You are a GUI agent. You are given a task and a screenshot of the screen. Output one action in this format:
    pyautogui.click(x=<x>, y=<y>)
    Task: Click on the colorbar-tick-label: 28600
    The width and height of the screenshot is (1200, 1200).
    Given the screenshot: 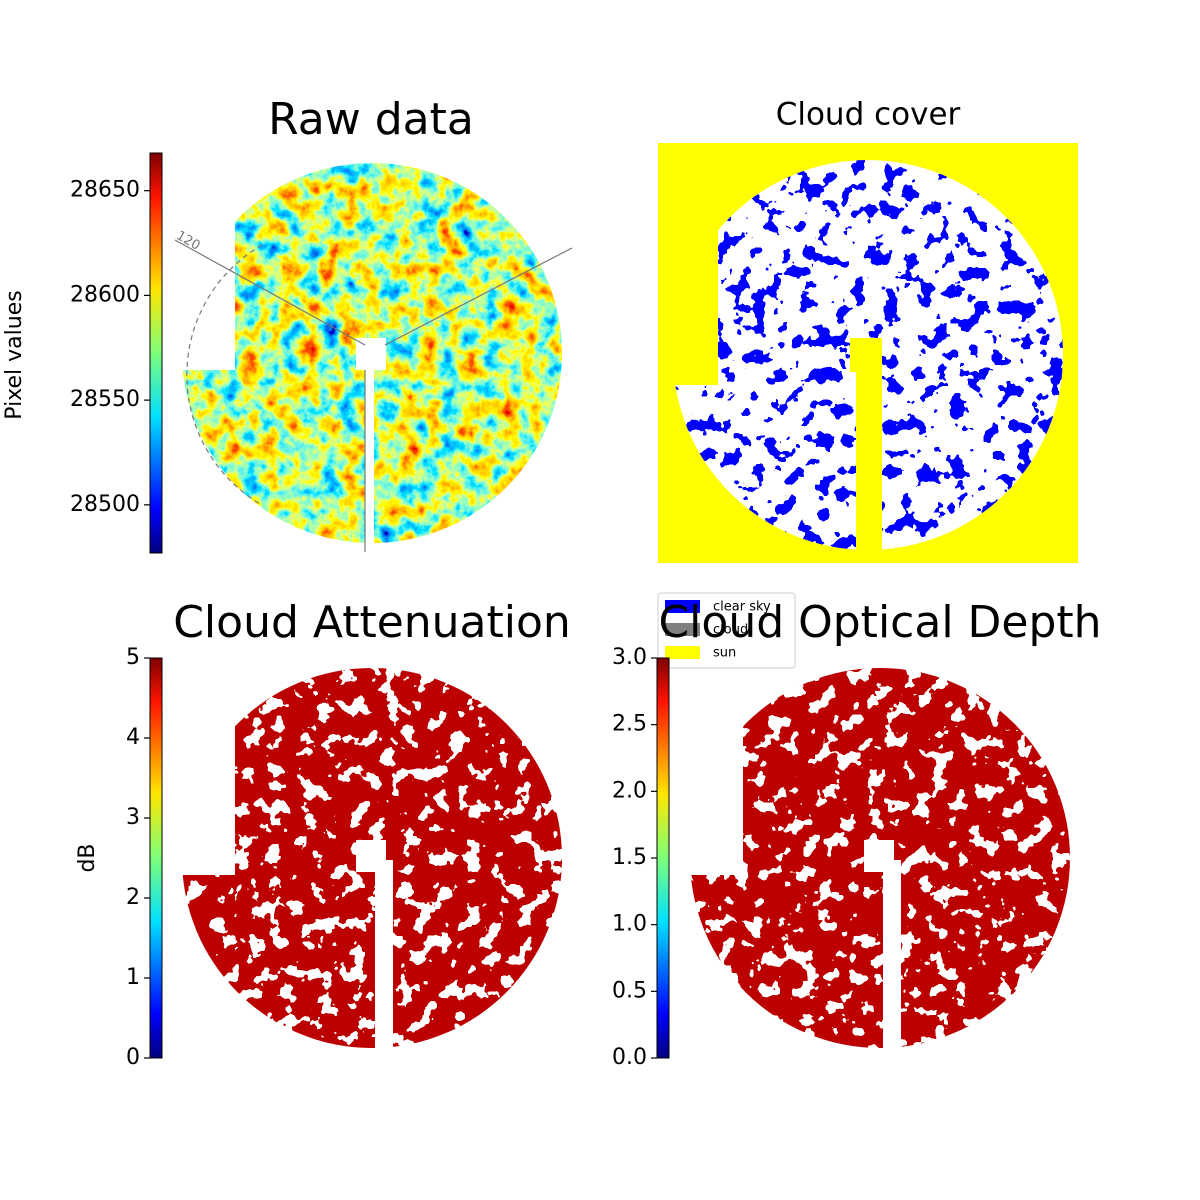 What is the action you would take?
    pyautogui.click(x=105, y=294)
    